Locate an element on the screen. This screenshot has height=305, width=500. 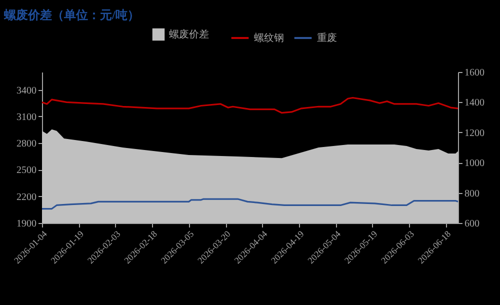
y-tick-label: 2800 is located at coordinates (26, 144).